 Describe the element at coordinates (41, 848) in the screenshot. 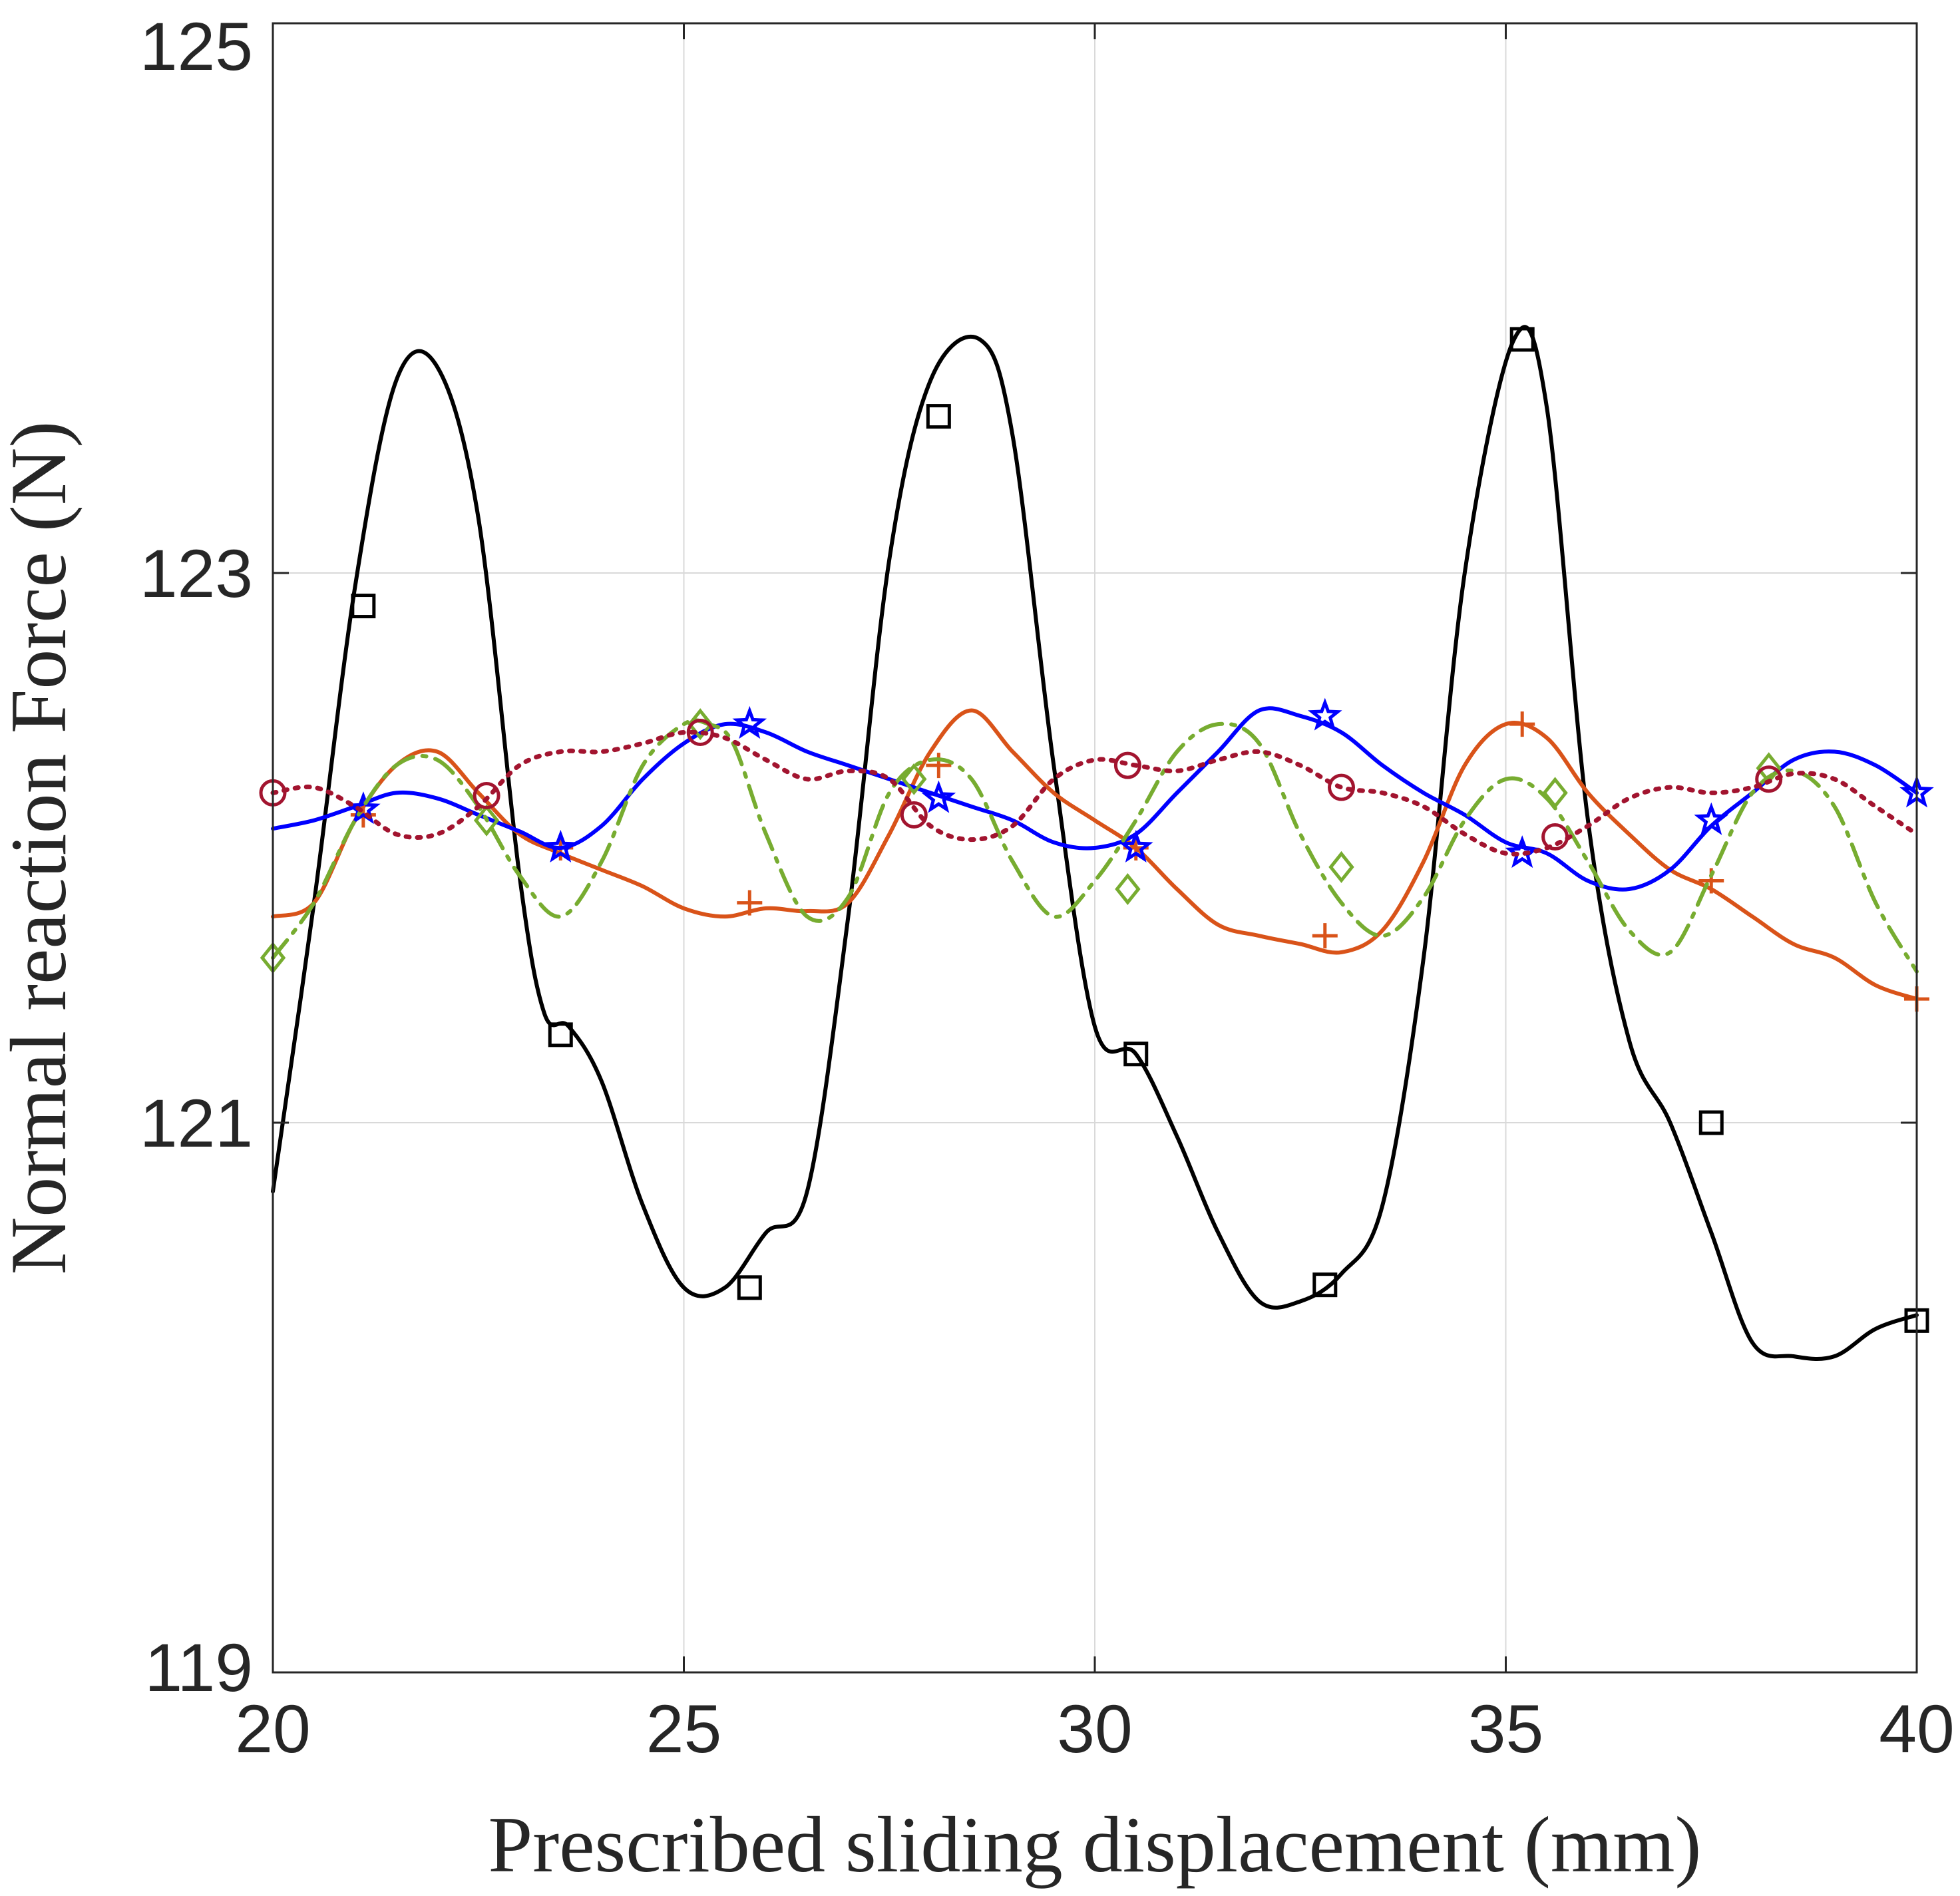

I see `y-axis-title: Normal reaction Force (N)` at that location.